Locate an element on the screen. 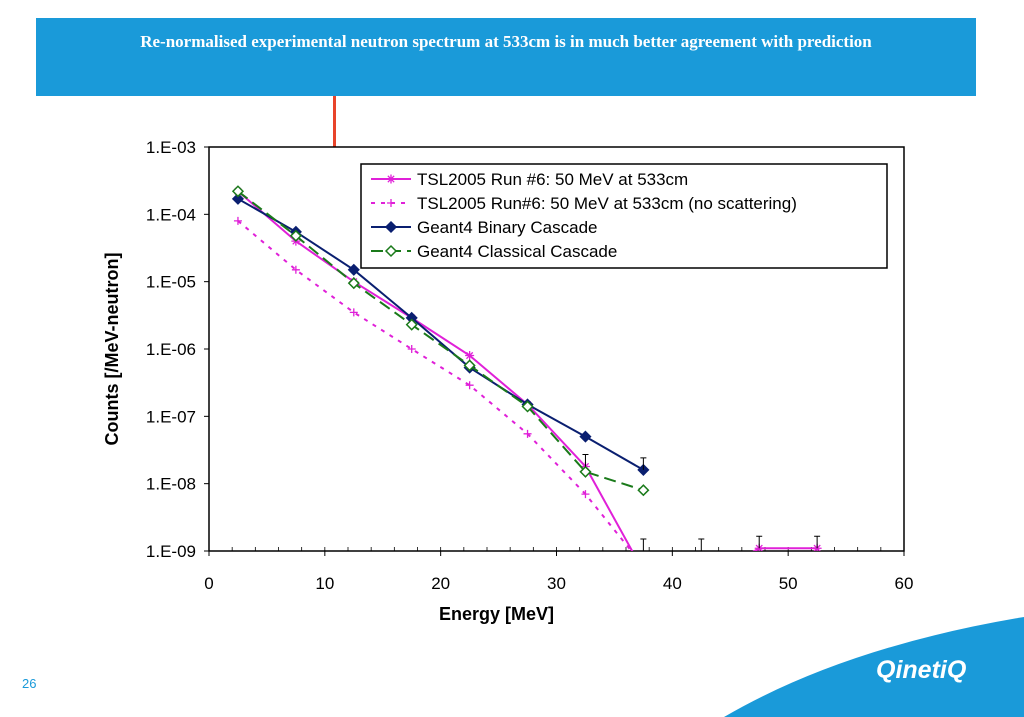 The height and width of the screenshot is (717, 1024). x-tick-label: 40 is located at coordinates (672, 583).